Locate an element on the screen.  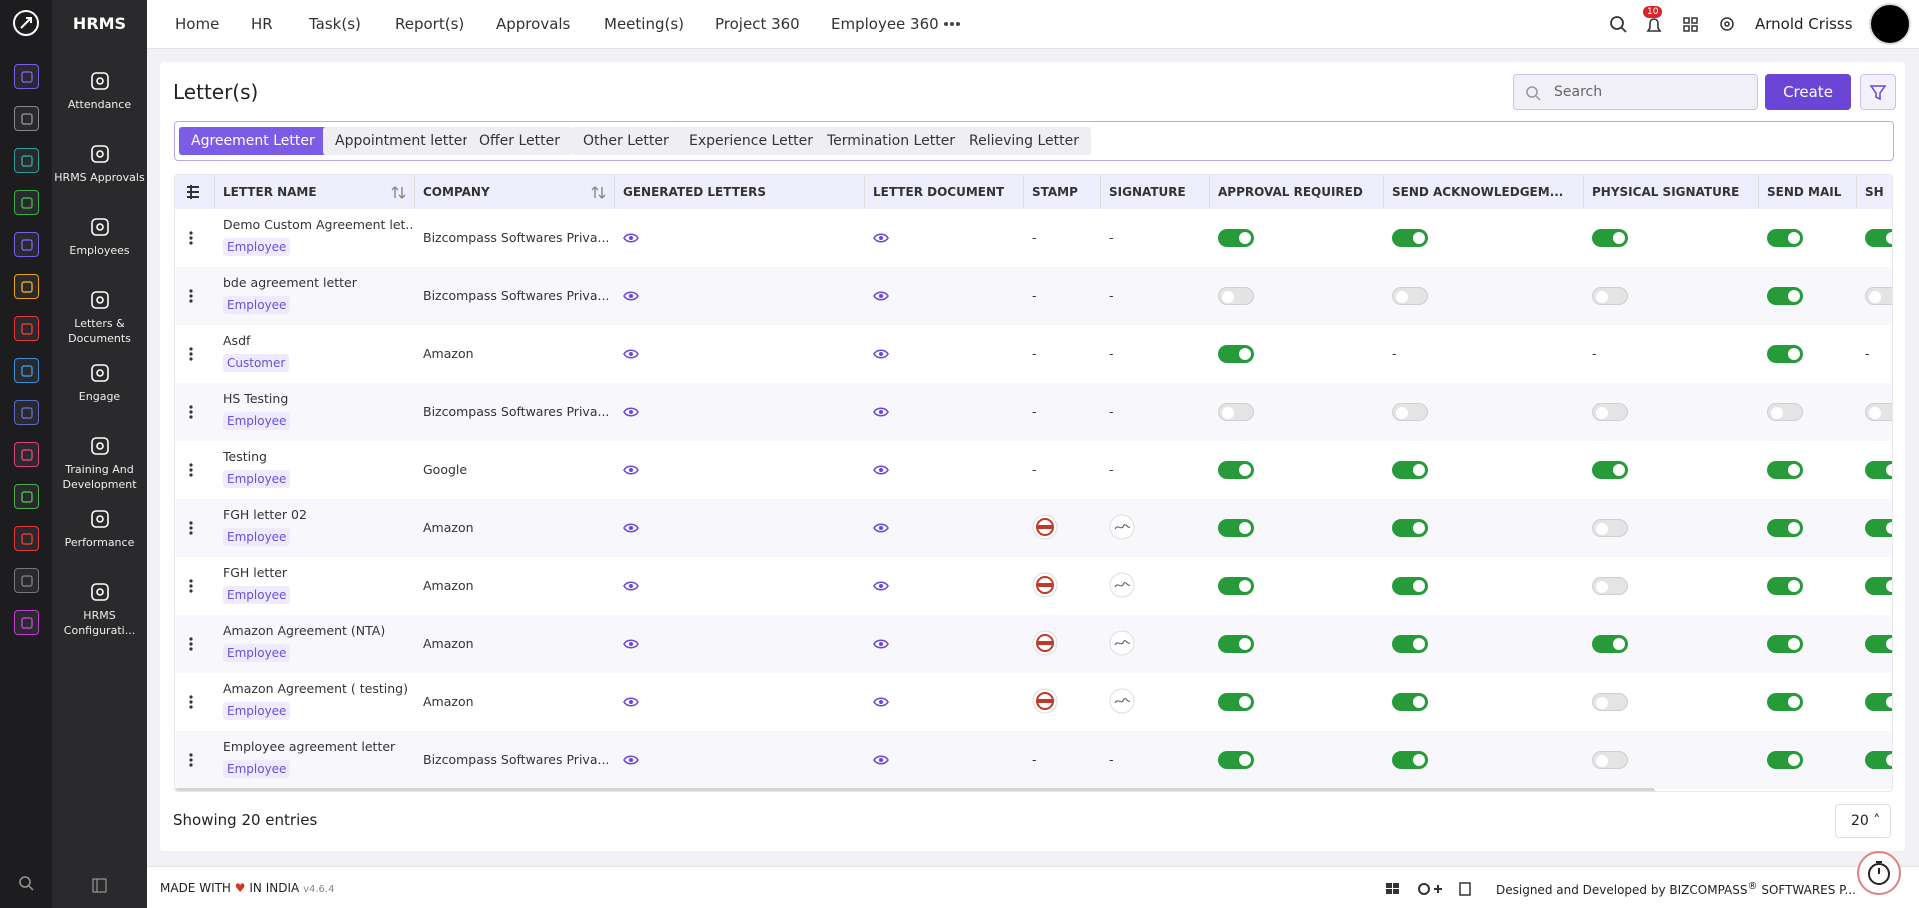
tab: Offer Letter is located at coordinates (519, 141).